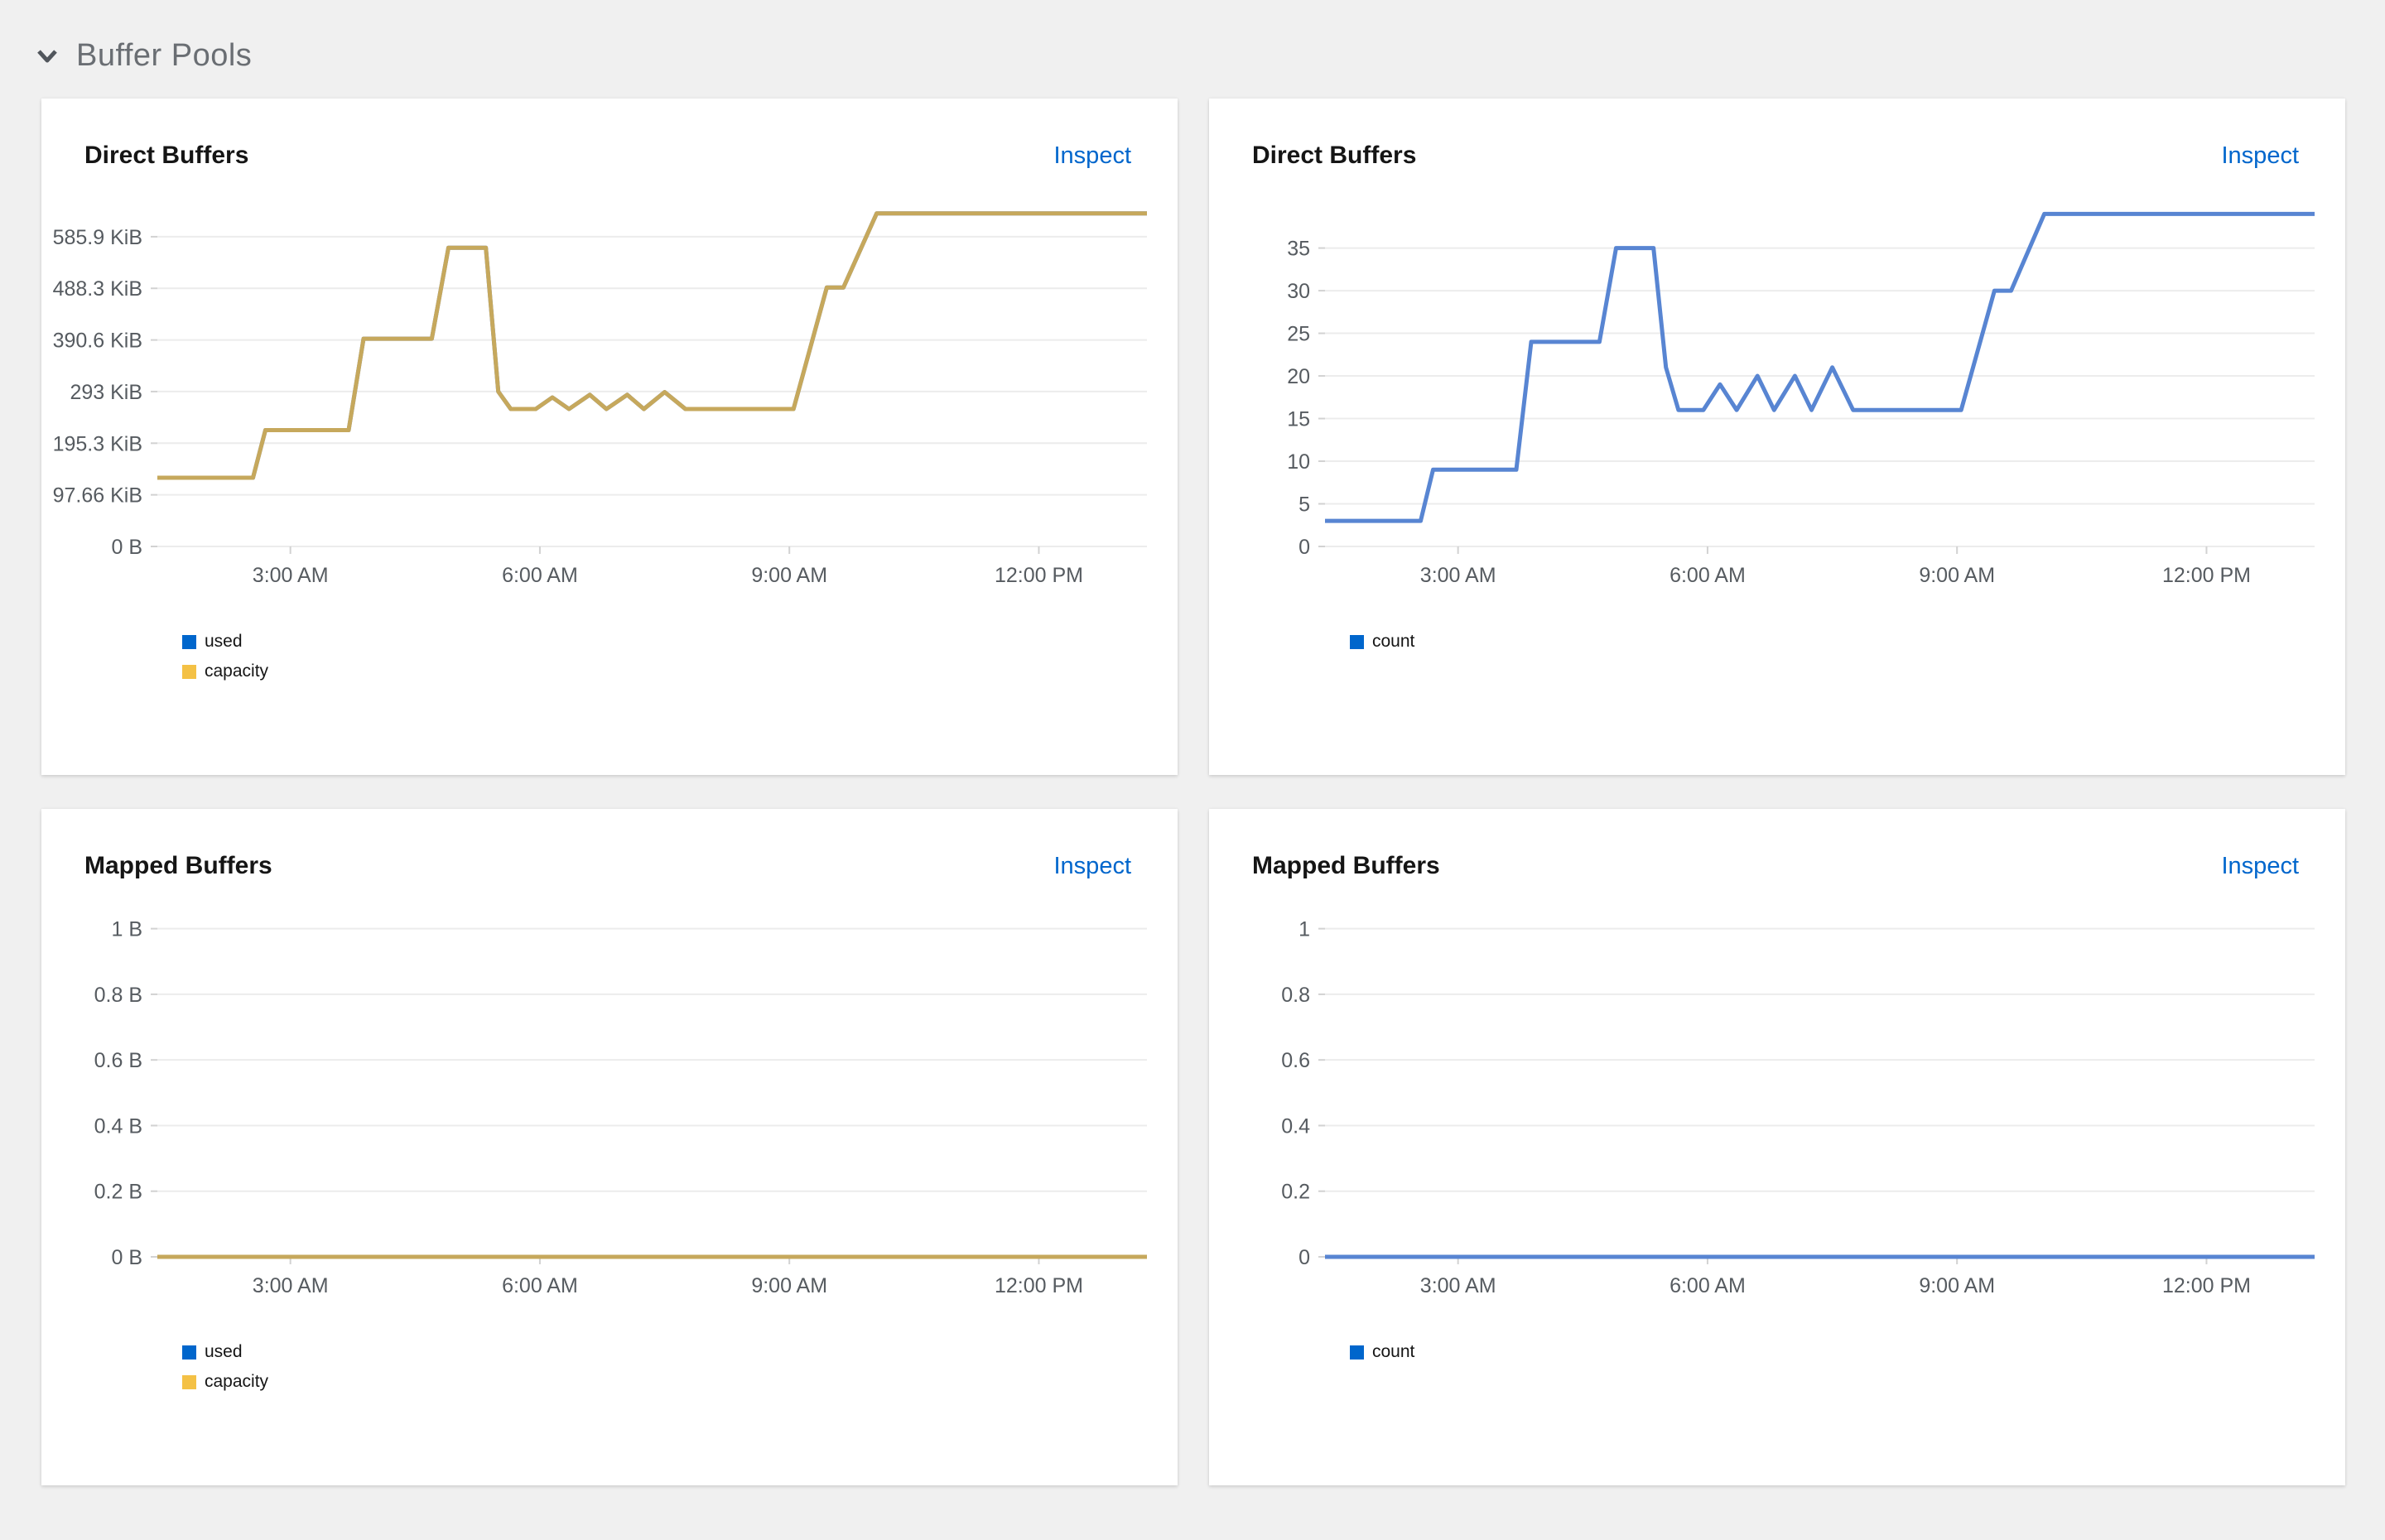 The height and width of the screenshot is (1540, 2385). What do you see at coordinates (97, 289) in the screenshot?
I see `y-axis-tick-label: 488.3 KiB` at bounding box center [97, 289].